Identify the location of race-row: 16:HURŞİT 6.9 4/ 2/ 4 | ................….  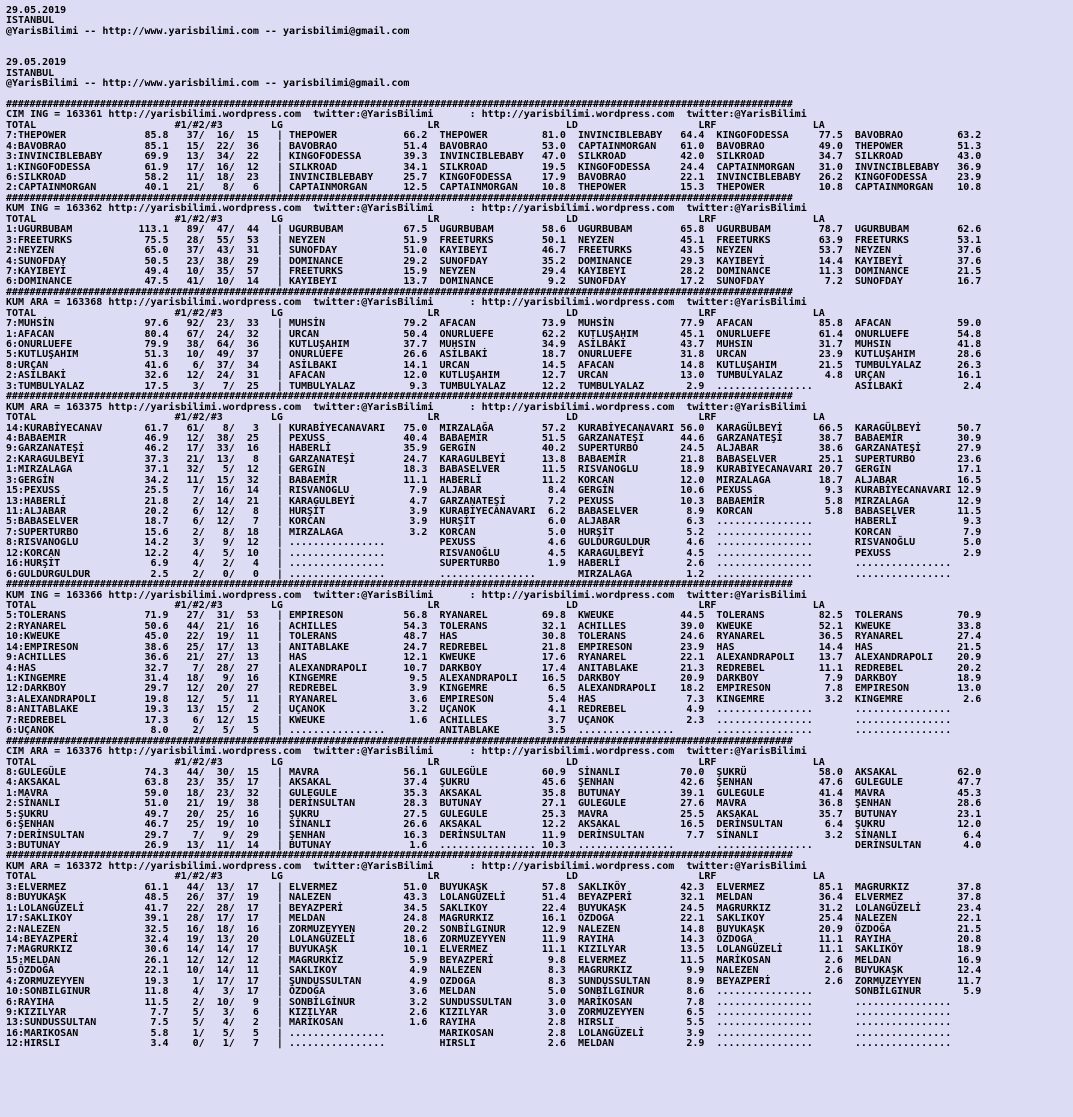
(479, 564).